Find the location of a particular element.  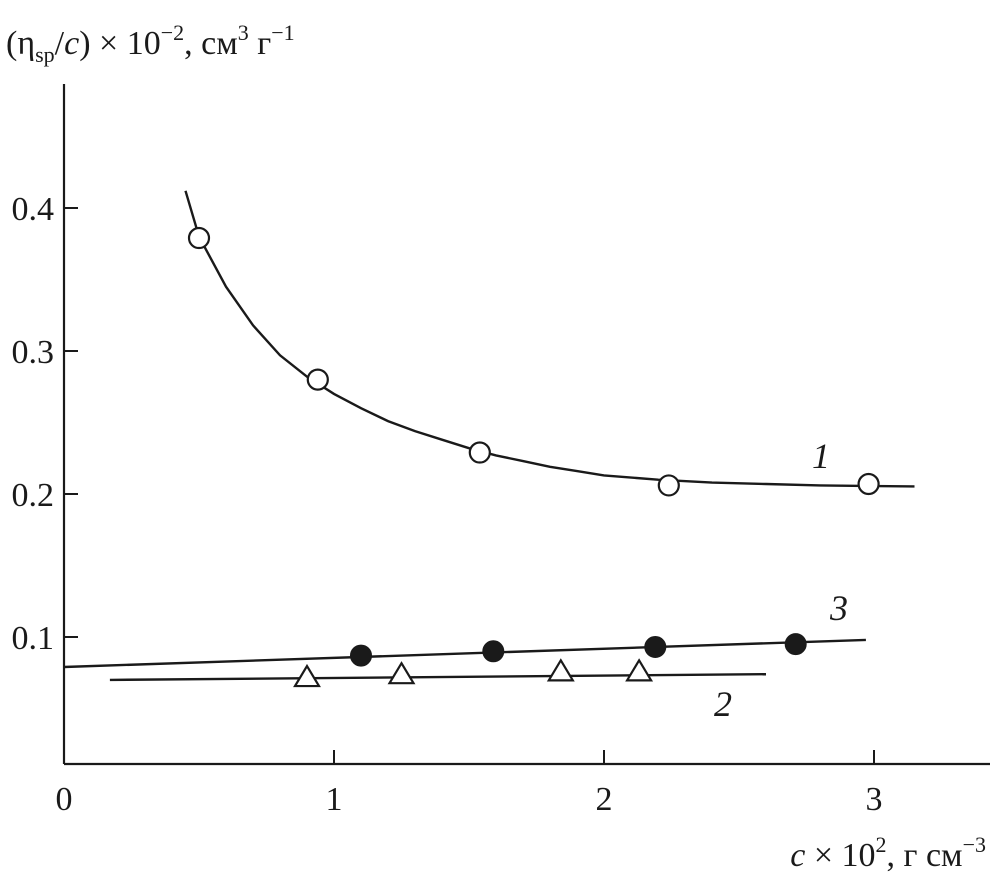

y-tick-label: 0.3 is located at coordinates (33, 352).